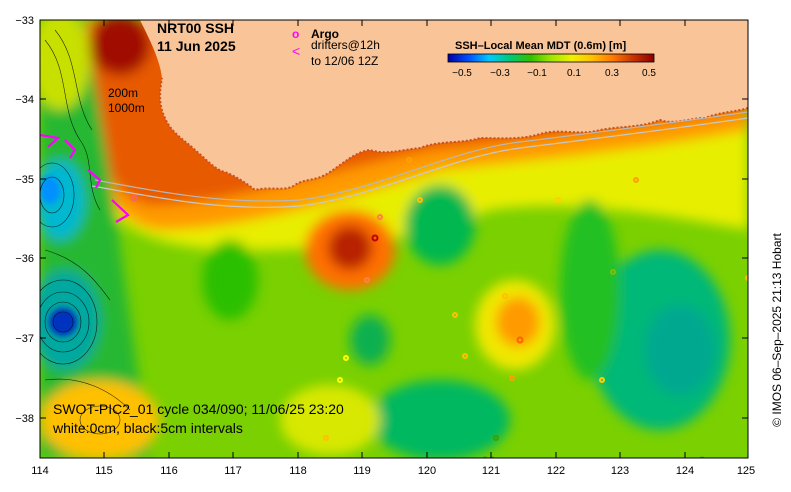  I want to click on swot-contour-info: white:0cm, black:5cm intervals, so click(147, 428).